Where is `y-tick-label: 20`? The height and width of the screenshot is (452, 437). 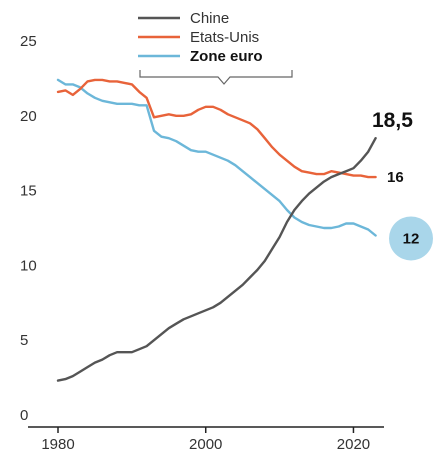
y-tick-label: 20 is located at coordinates (28, 116).